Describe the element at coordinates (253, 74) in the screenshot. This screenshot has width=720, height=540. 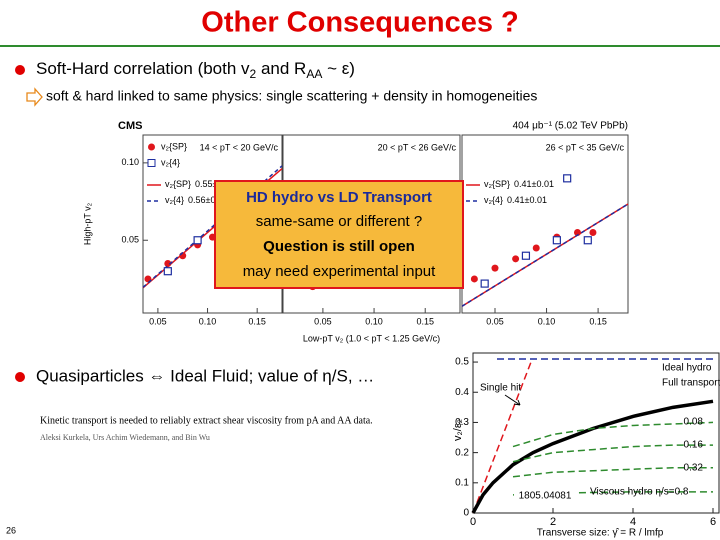
I see `subscript: 2` at that location.